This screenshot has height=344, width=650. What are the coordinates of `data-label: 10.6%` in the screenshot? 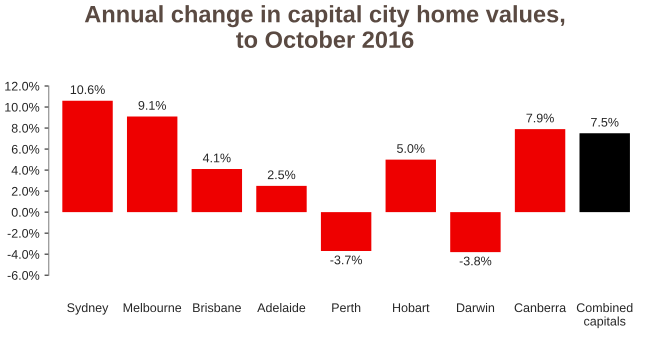 It's located at (87, 89).